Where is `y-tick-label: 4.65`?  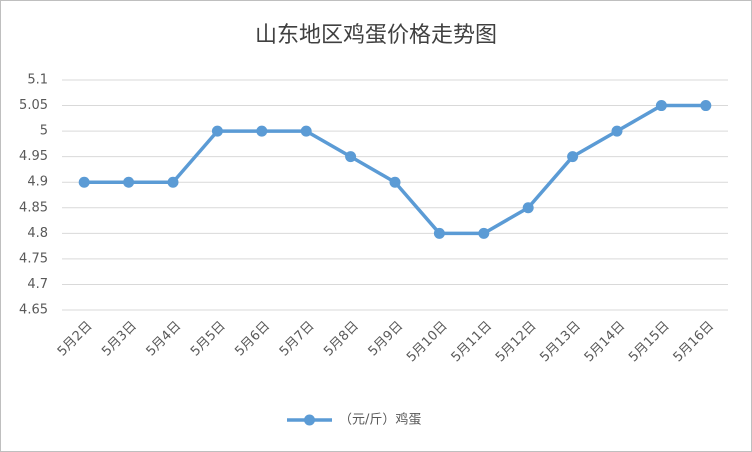 y-tick-label: 4.65 is located at coordinates (33, 310).